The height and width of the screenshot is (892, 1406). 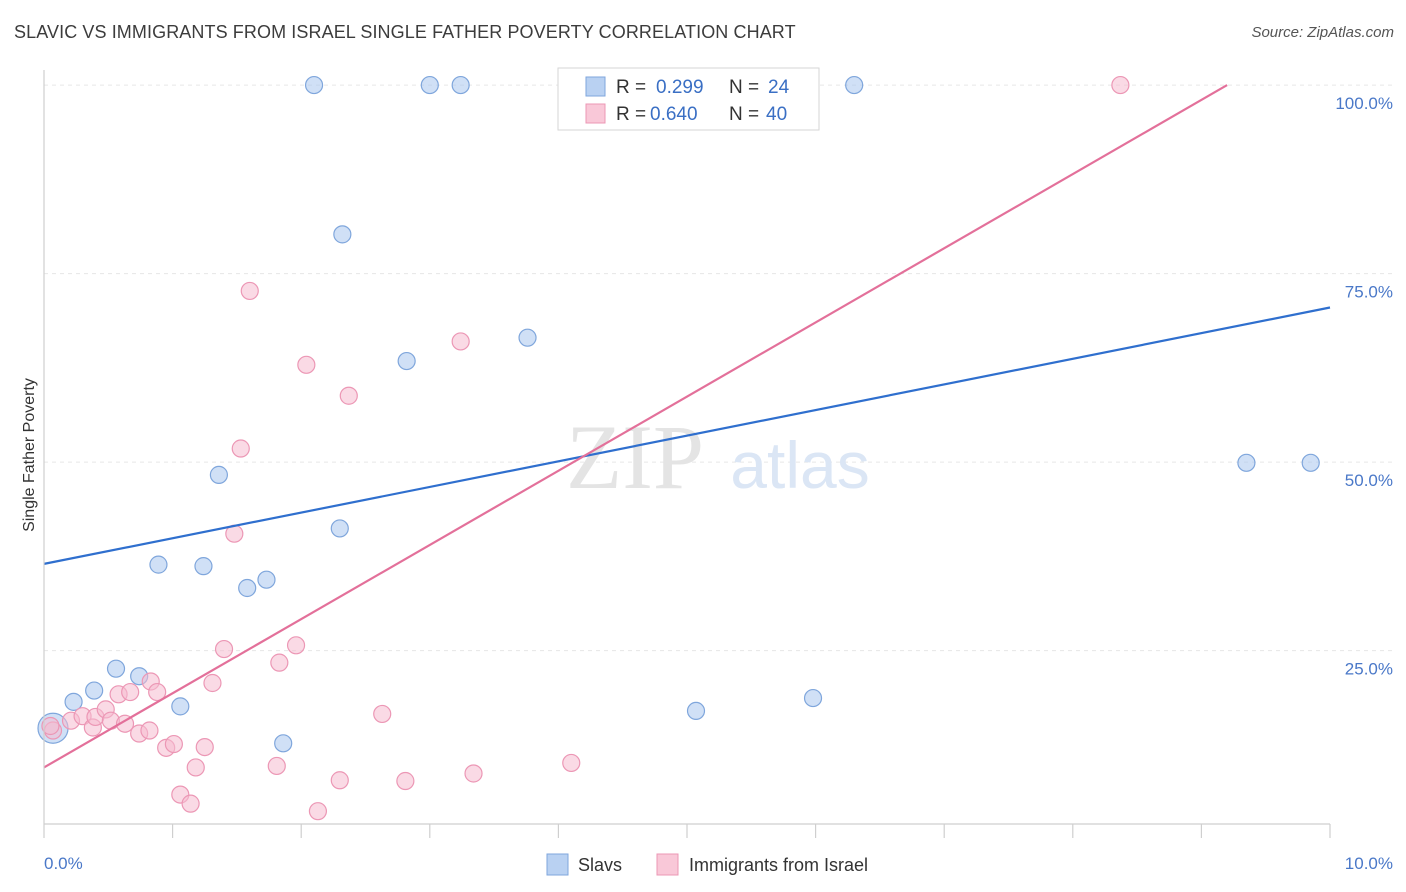 I want to click on stats-n-label-slavs: N =, so click(x=744, y=87).